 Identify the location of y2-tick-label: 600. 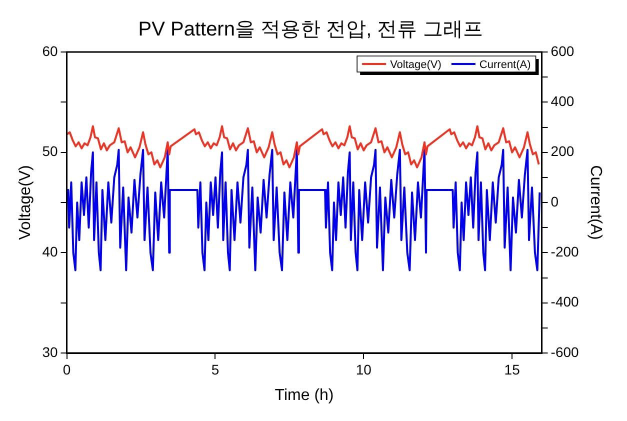
(562, 50).